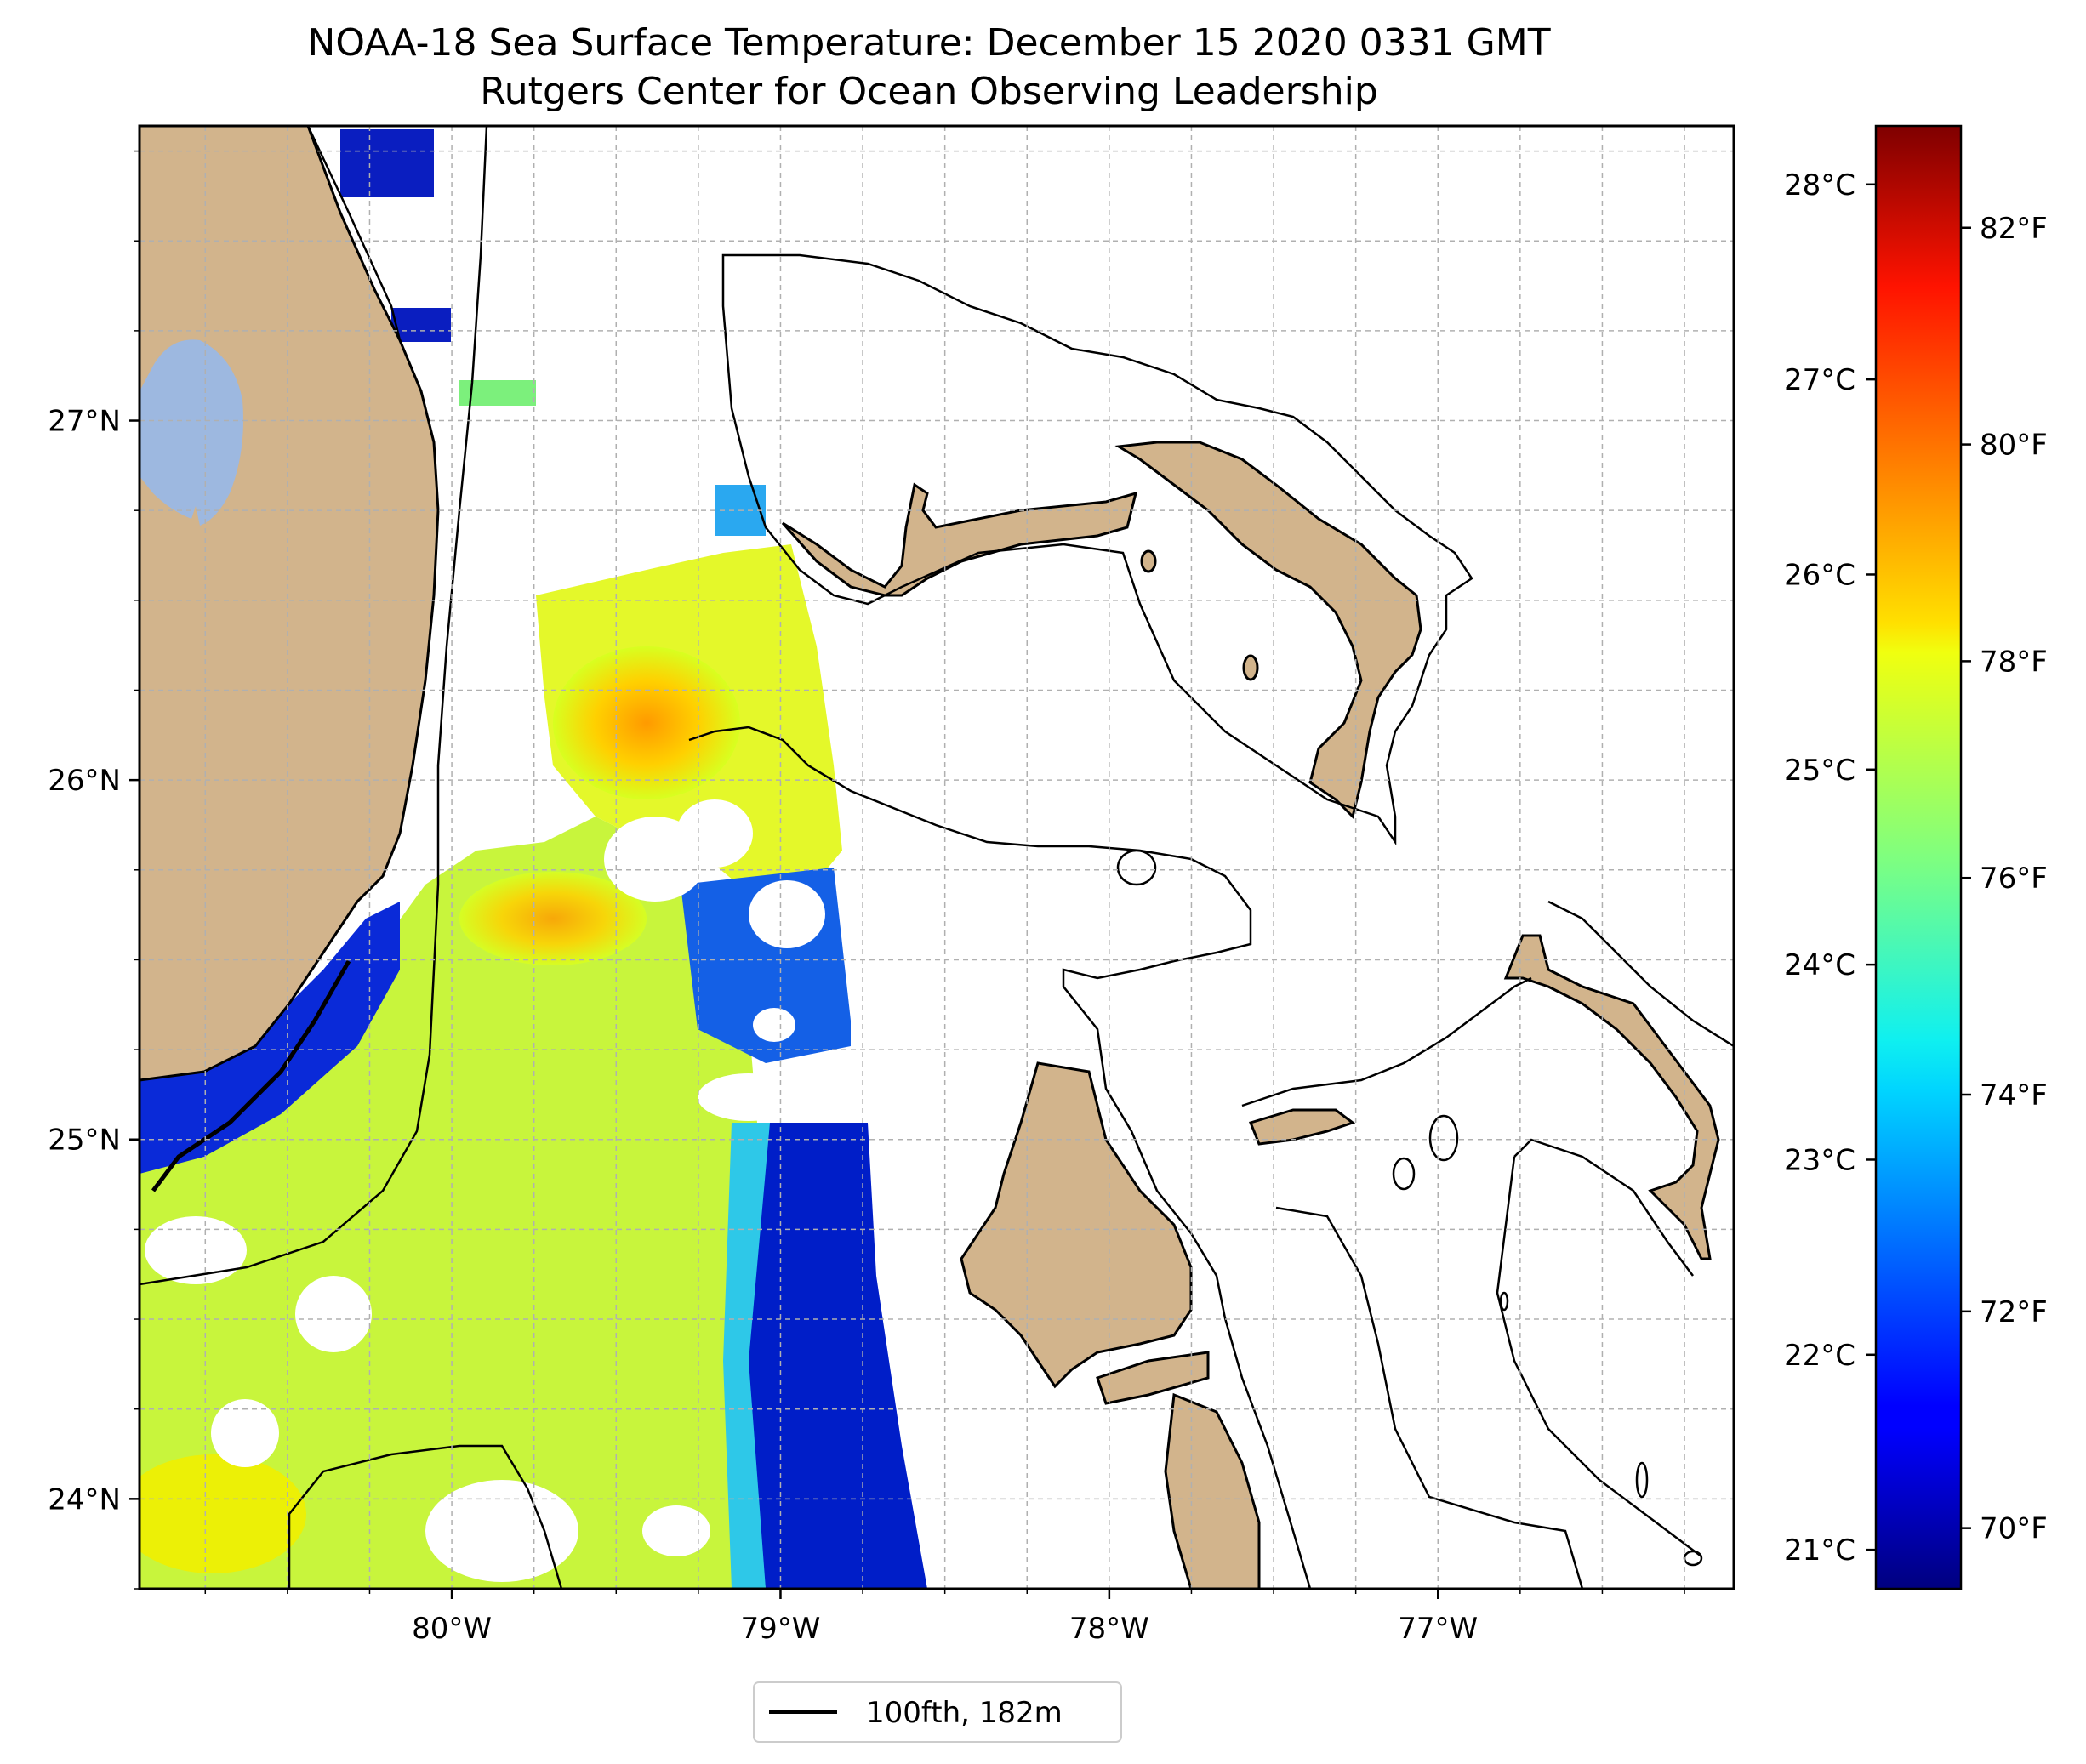 The height and width of the screenshot is (1764, 2086). What do you see at coordinates (1268, 630) in the screenshot?
I see `abaco` at bounding box center [1268, 630].